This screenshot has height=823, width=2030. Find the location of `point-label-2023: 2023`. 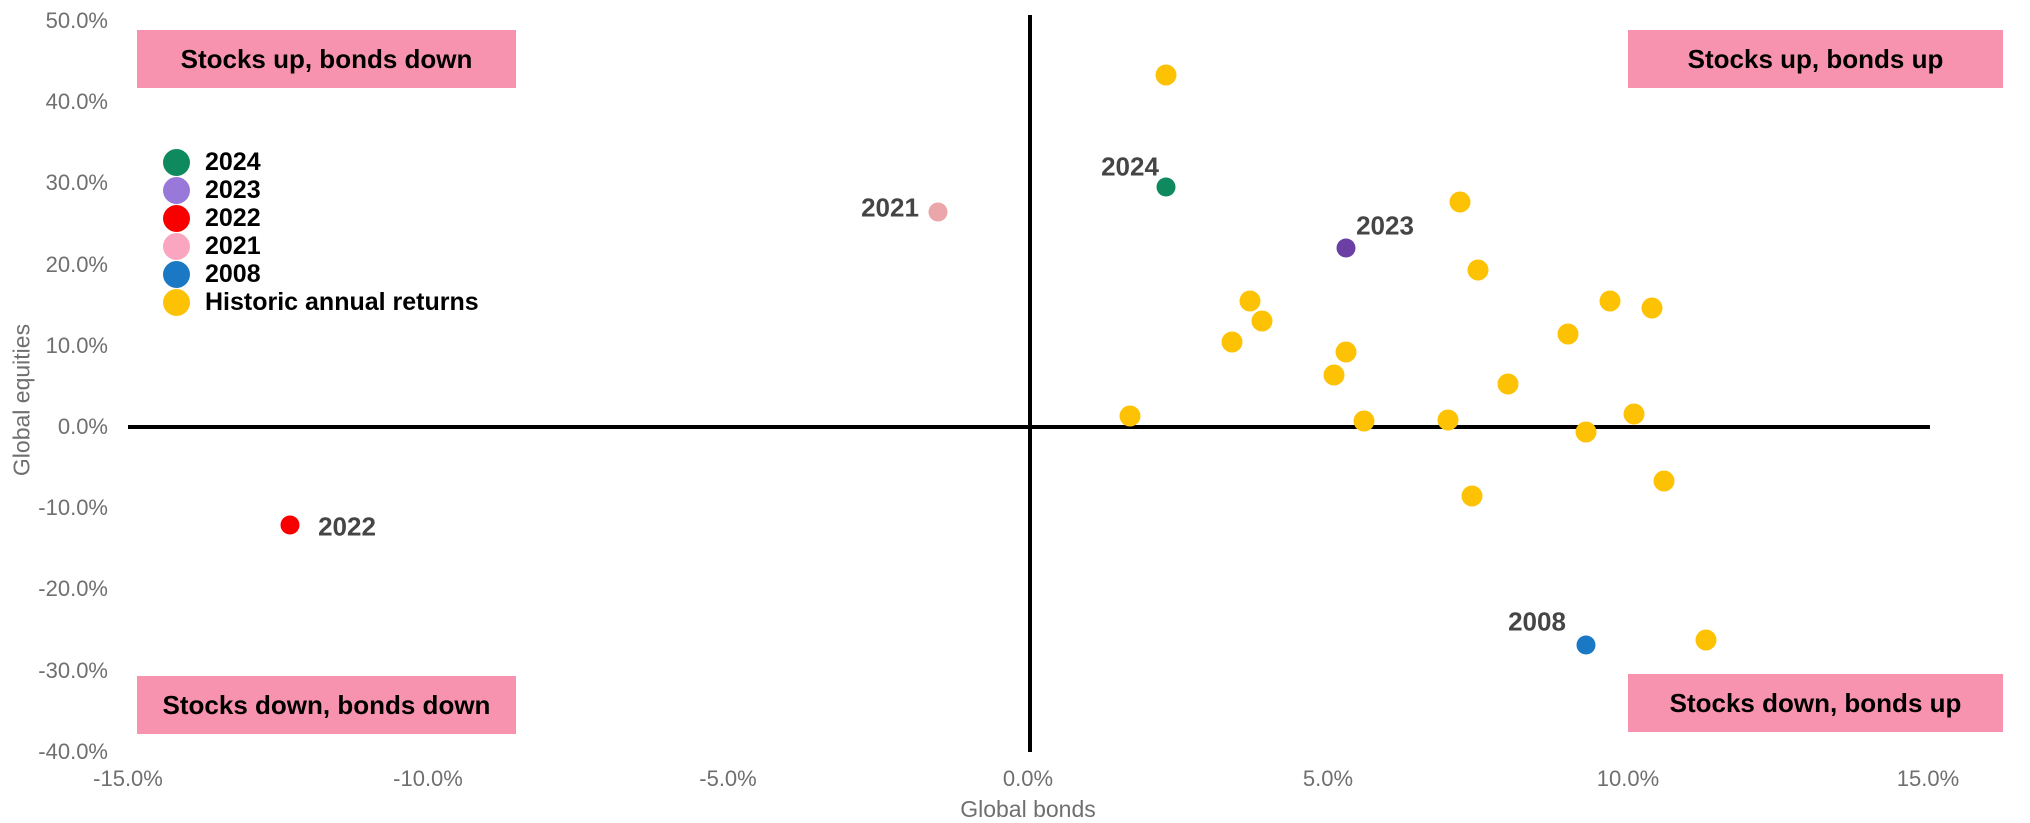

point-label-2023: 2023 is located at coordinates (1385, 225).